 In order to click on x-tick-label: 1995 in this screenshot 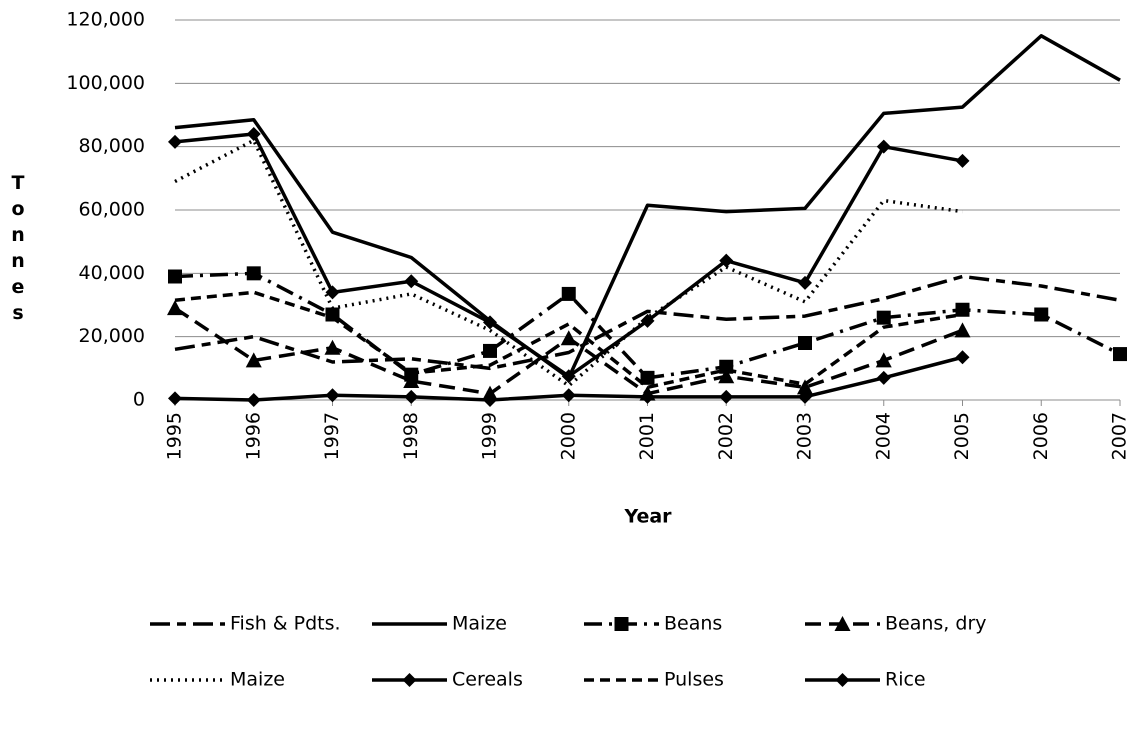, I will do `click(175, 436)`.